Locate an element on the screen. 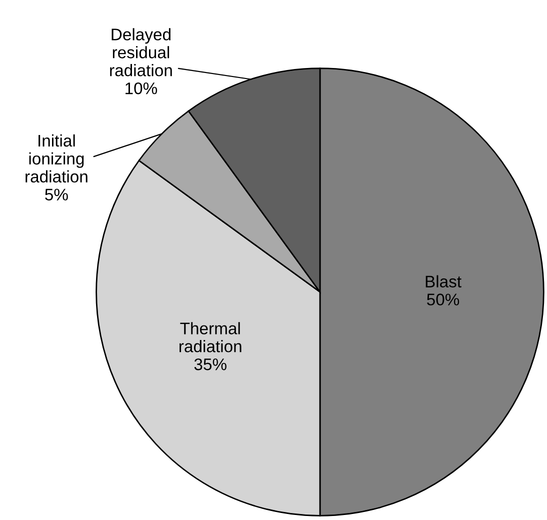  slice-label: Delayed residual radiation is located at coordinates (141, 52).